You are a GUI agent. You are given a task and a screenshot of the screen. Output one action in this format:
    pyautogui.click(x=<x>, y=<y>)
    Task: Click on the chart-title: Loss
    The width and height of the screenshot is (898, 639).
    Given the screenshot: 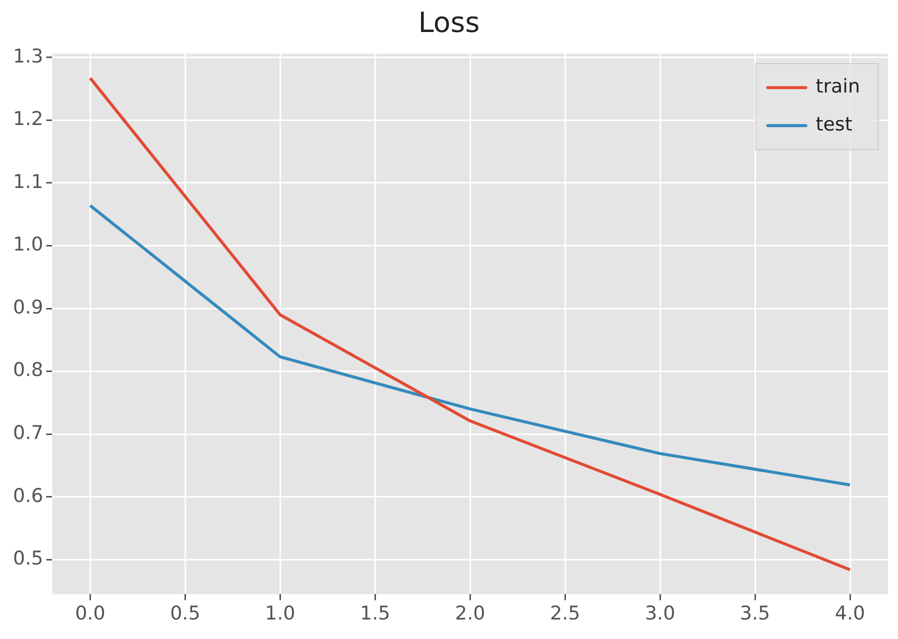 What is the action you would take?
    pyautogui.click(x=449, y=23)
    